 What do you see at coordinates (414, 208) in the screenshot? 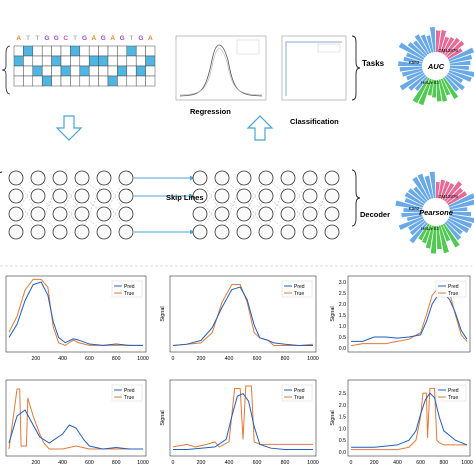
I see `radial-cell-label: K562` at bounding box center [414, 208].